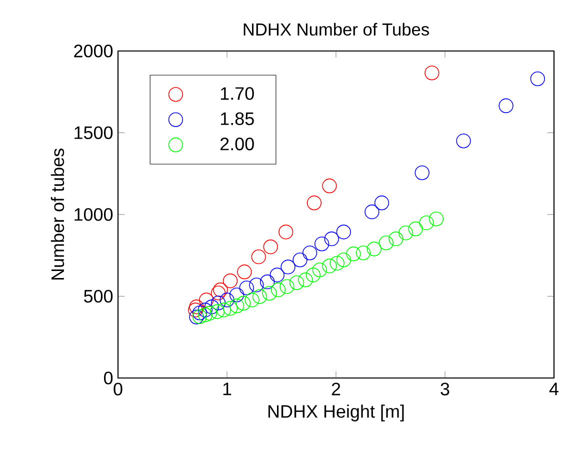  What do you see at coordinates (93, 133) in the screenshot?
I see `y-tick-label: 1500` at bounding box center [93, 133].